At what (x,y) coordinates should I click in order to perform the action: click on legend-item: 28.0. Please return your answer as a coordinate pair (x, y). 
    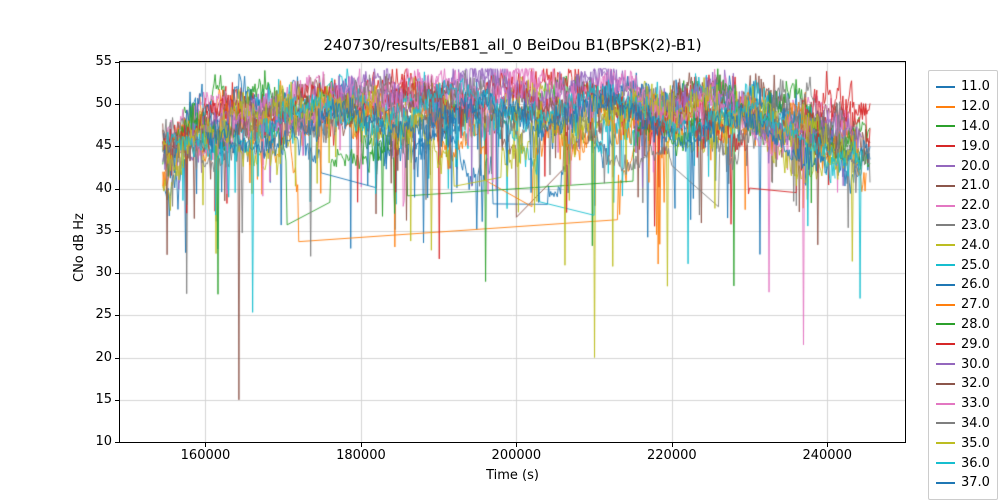
    Looking at the image, I should click on (963, 325).